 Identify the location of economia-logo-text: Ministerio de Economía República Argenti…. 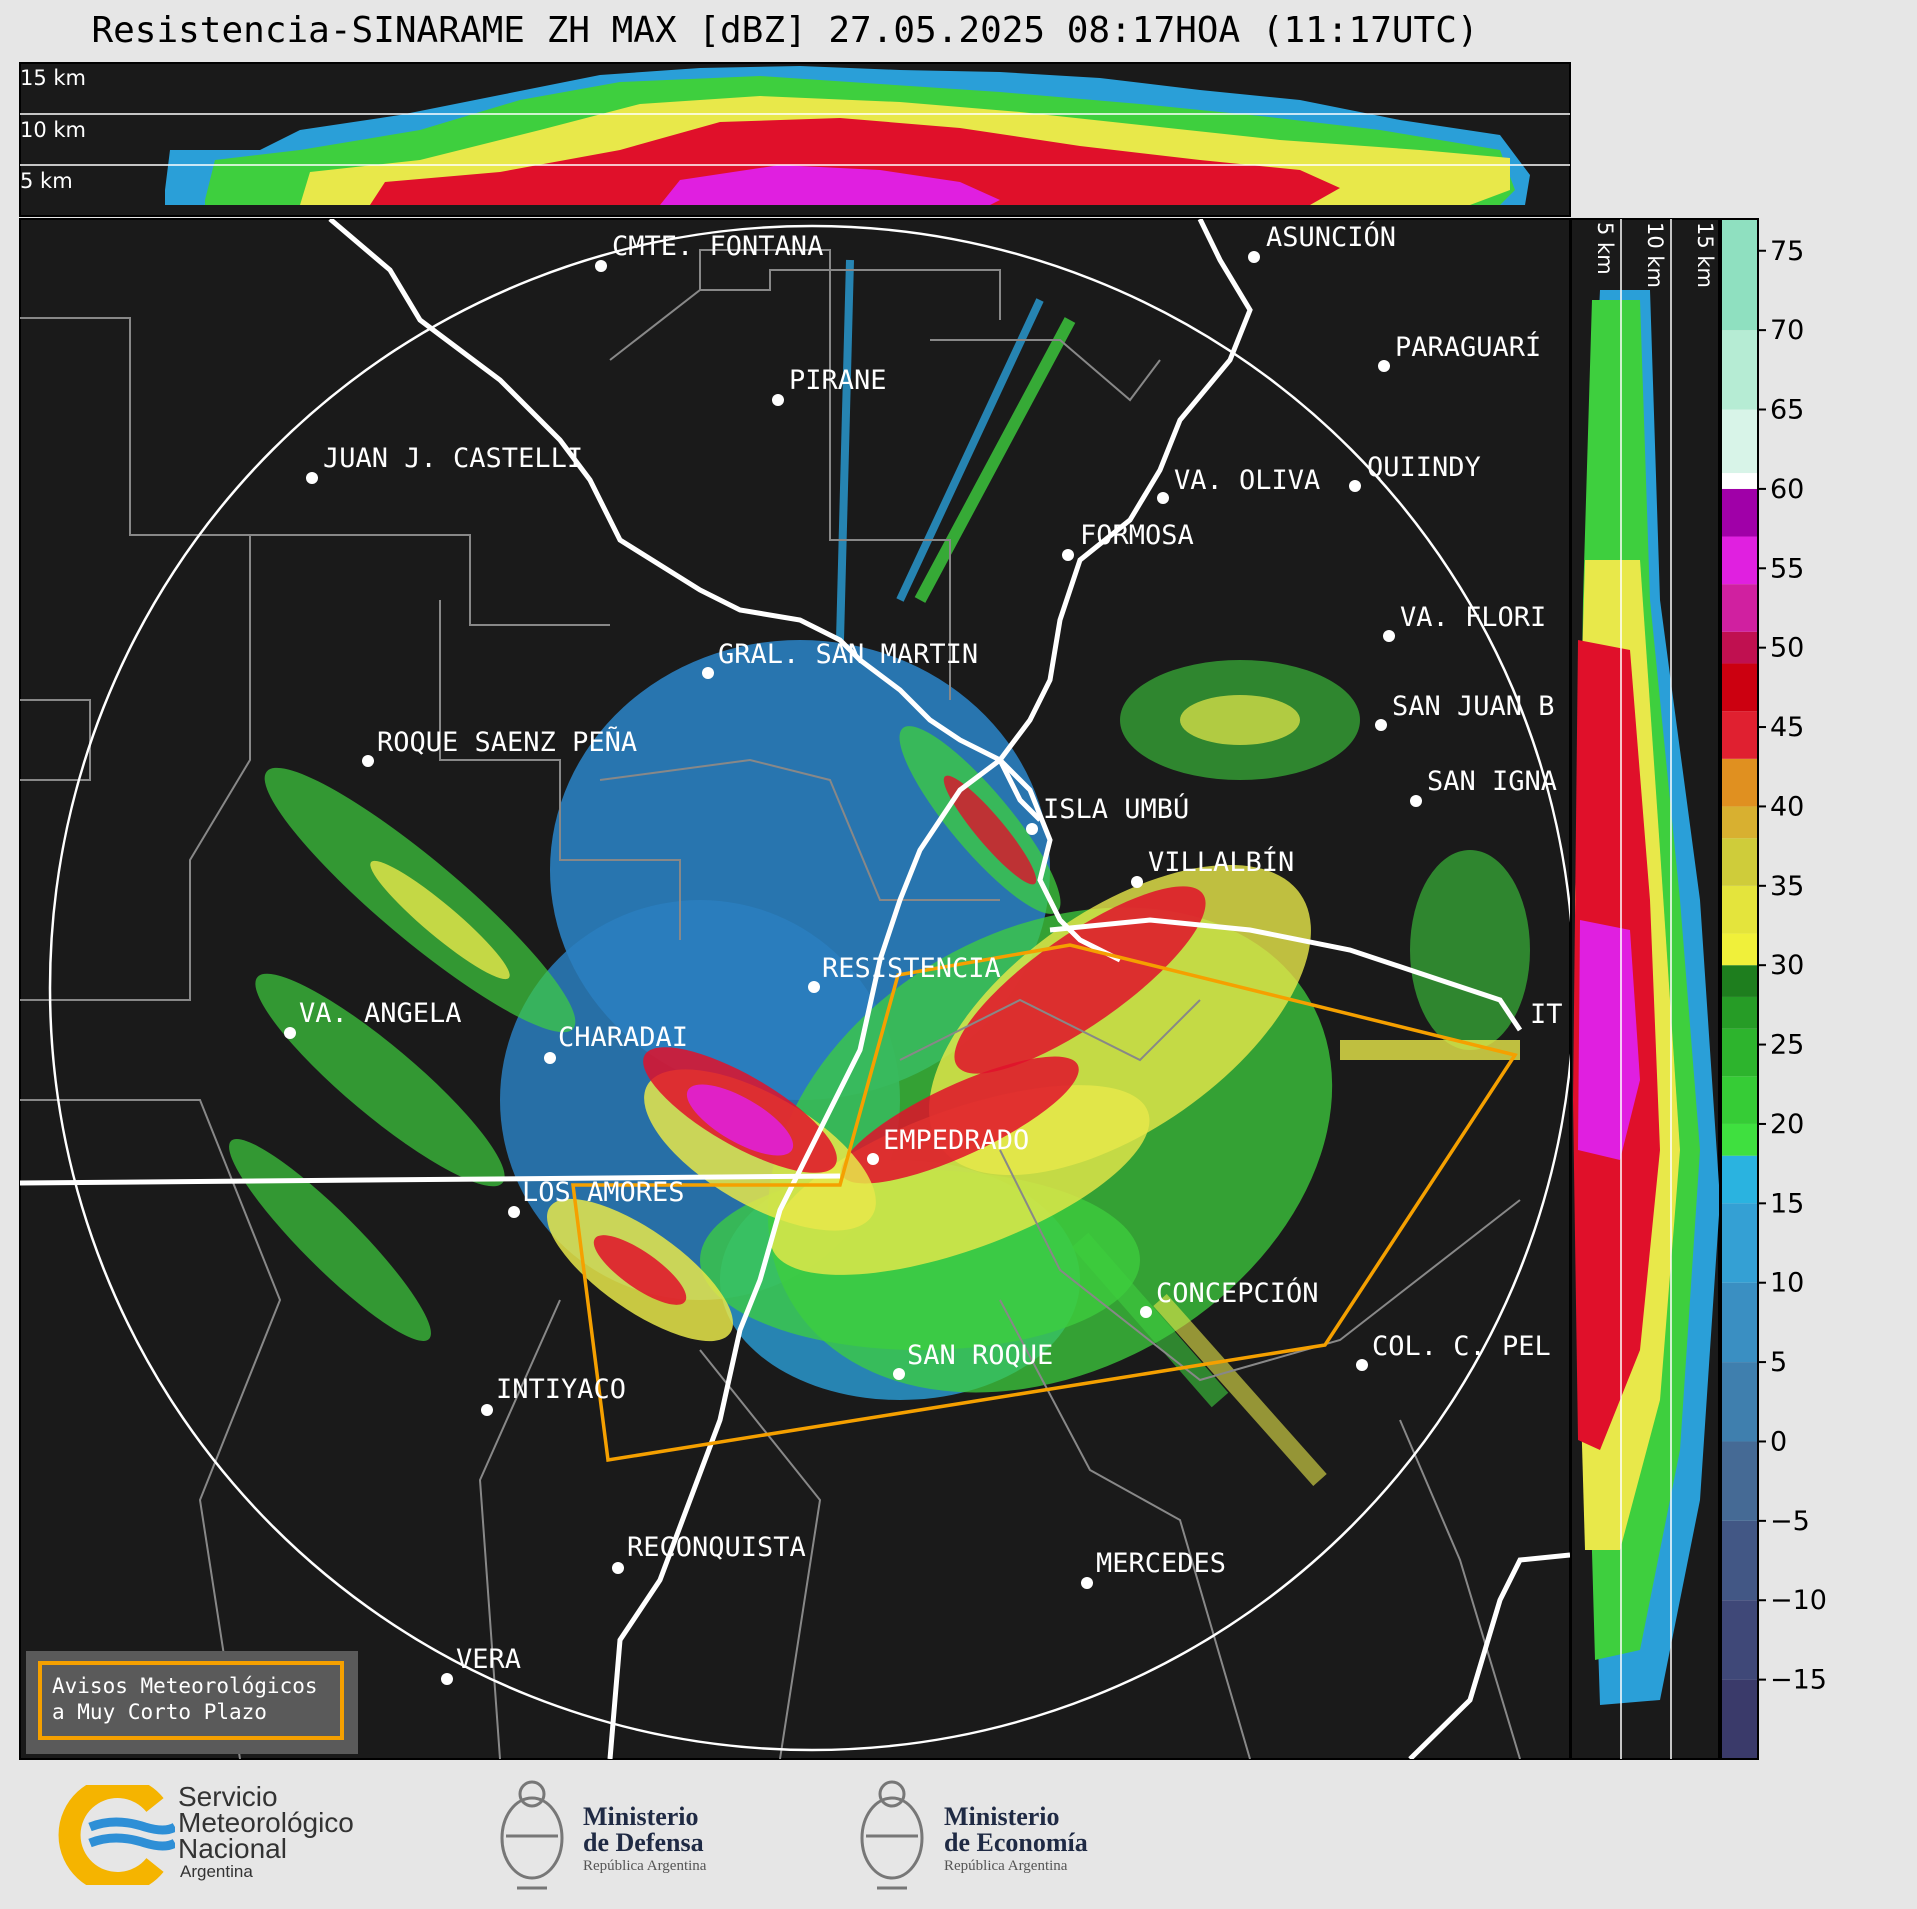
(1016, 1840).